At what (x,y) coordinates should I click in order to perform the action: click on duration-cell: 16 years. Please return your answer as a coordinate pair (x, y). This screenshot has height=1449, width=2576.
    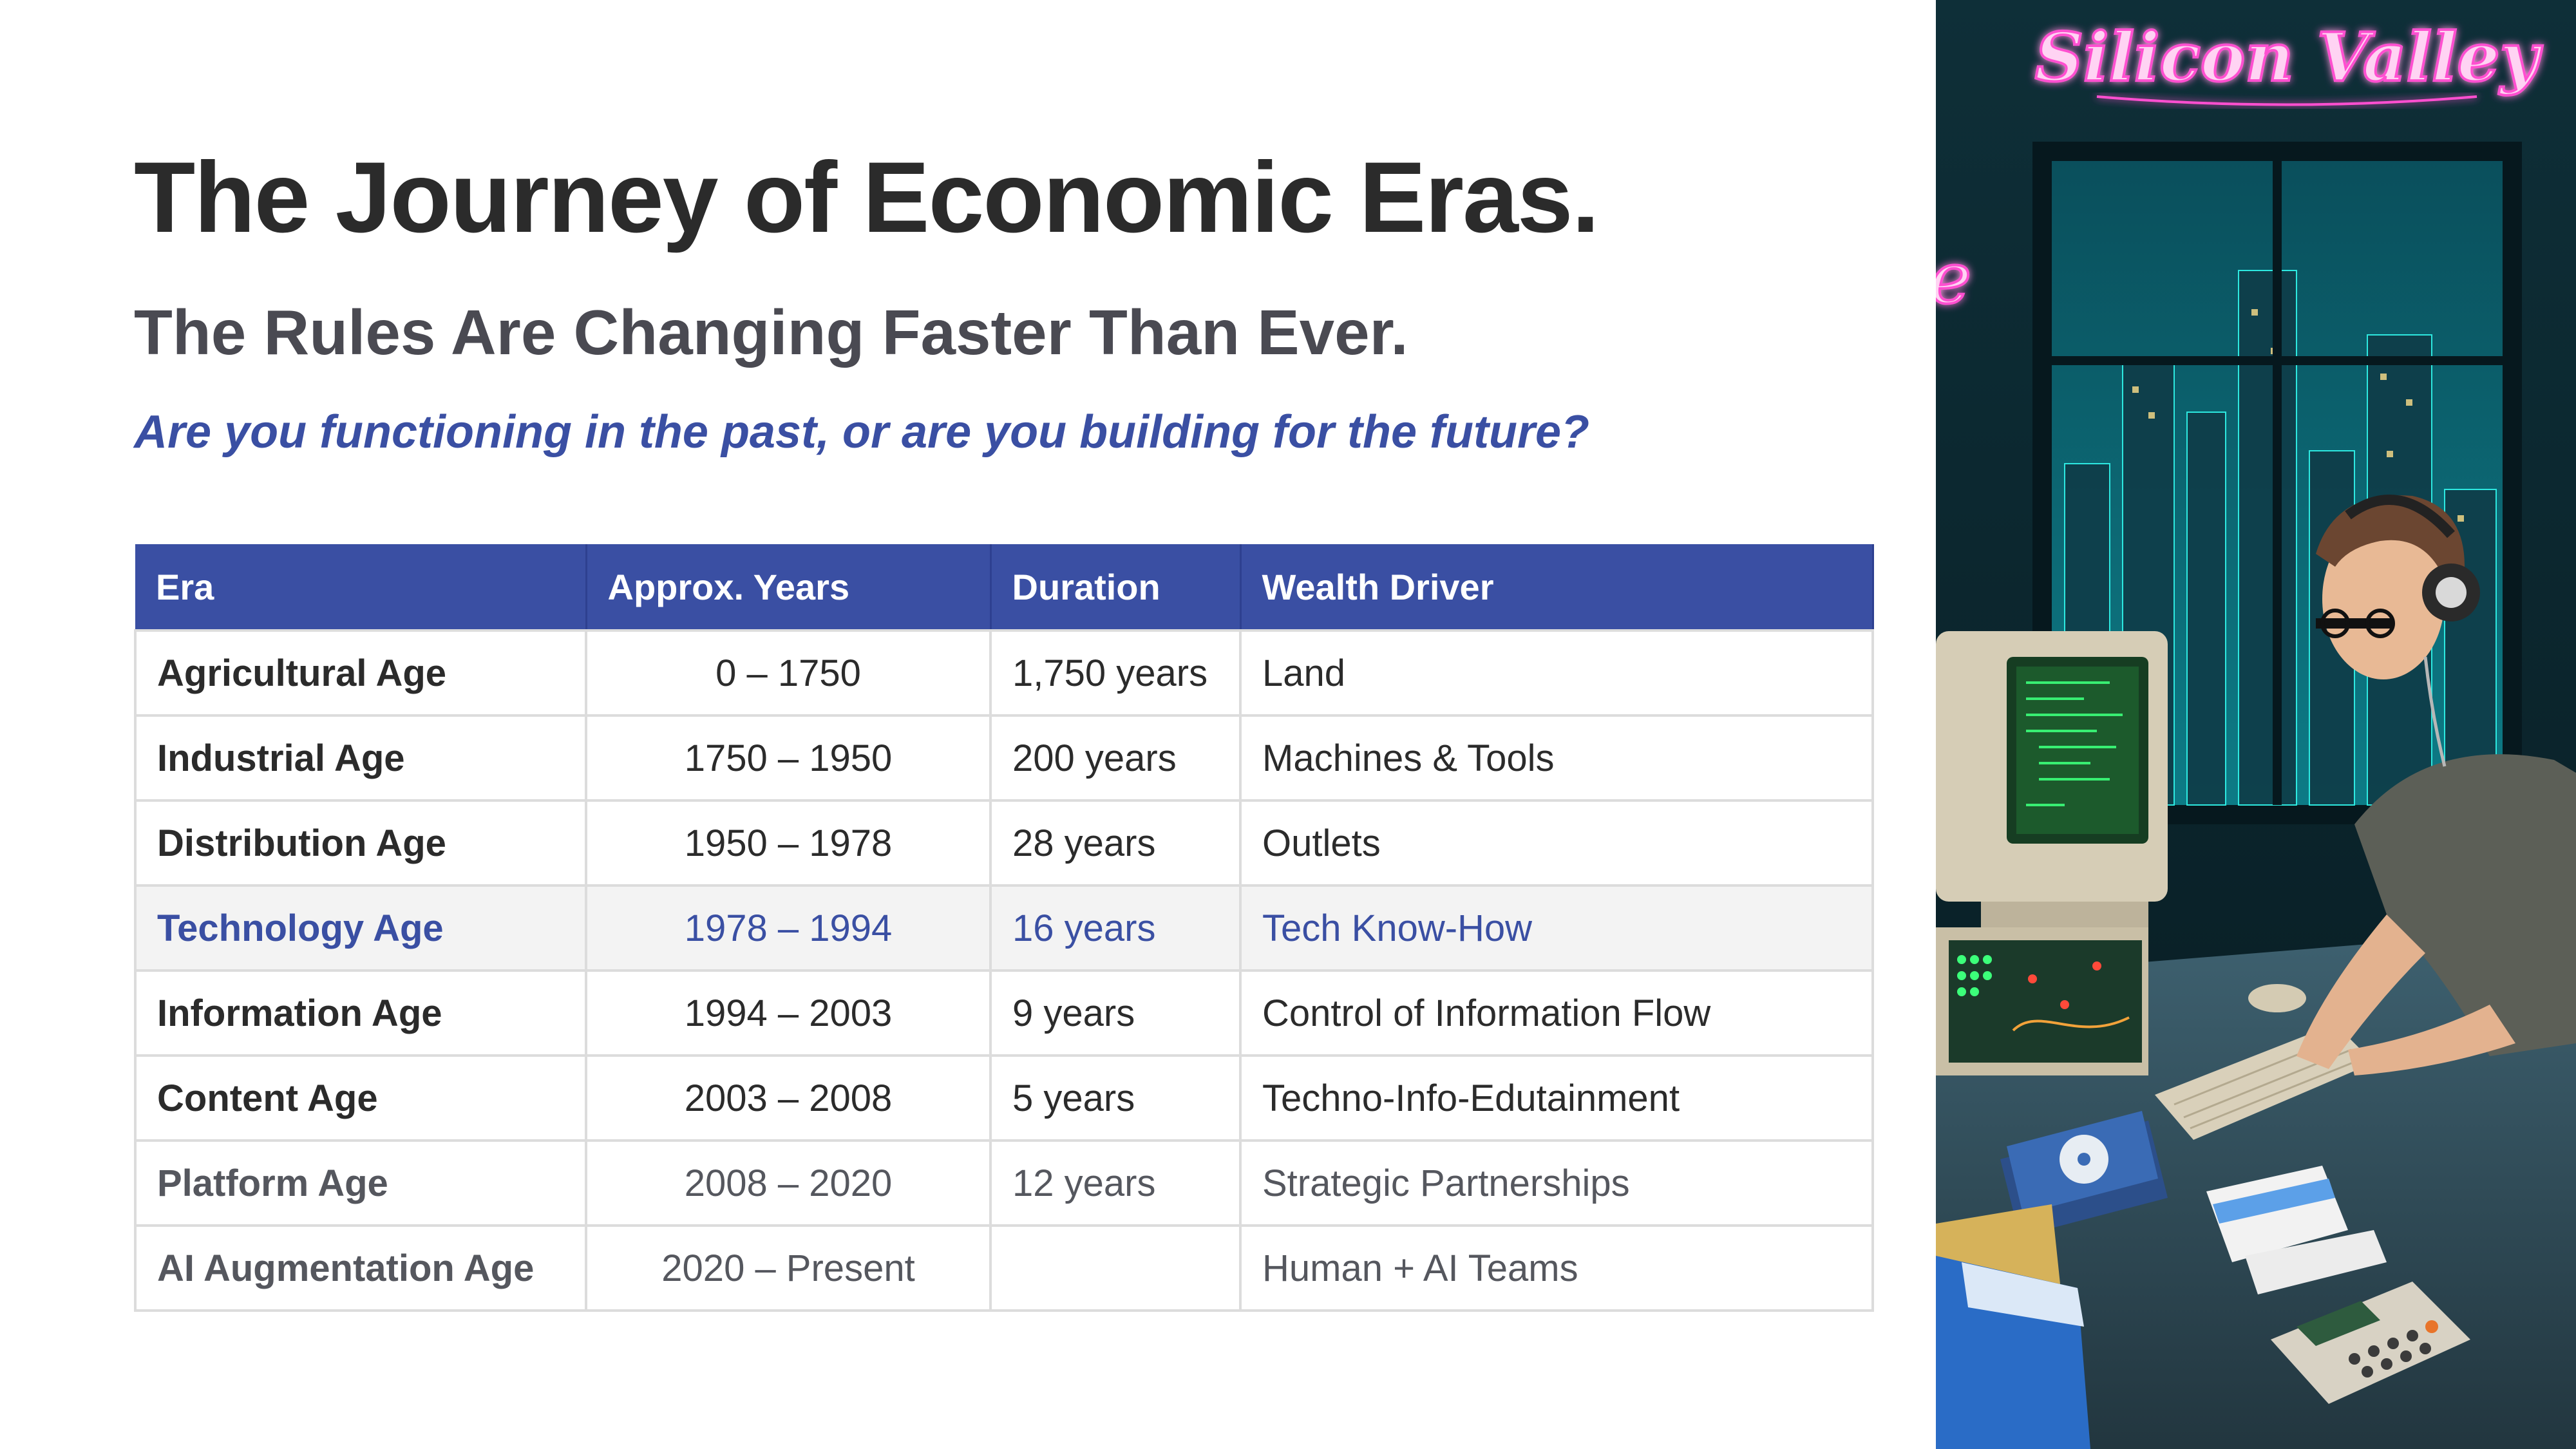
    Looking at the image, I should click on (1115, 928).